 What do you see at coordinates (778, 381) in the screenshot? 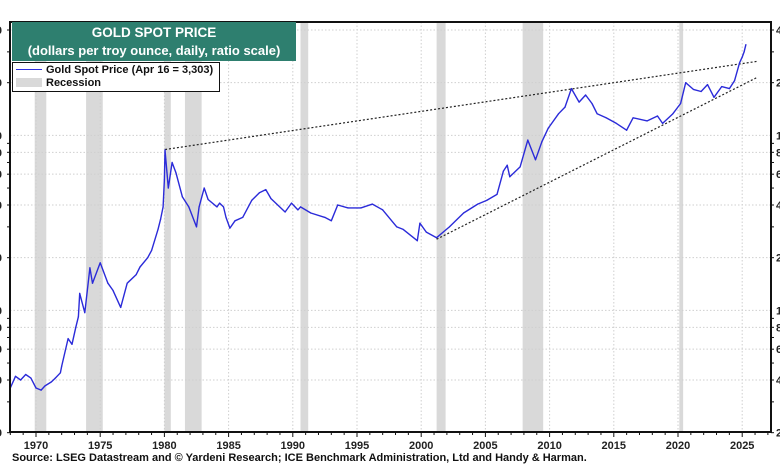
I see `y-tick-label-right: 40` at bounding box center [778, 381].